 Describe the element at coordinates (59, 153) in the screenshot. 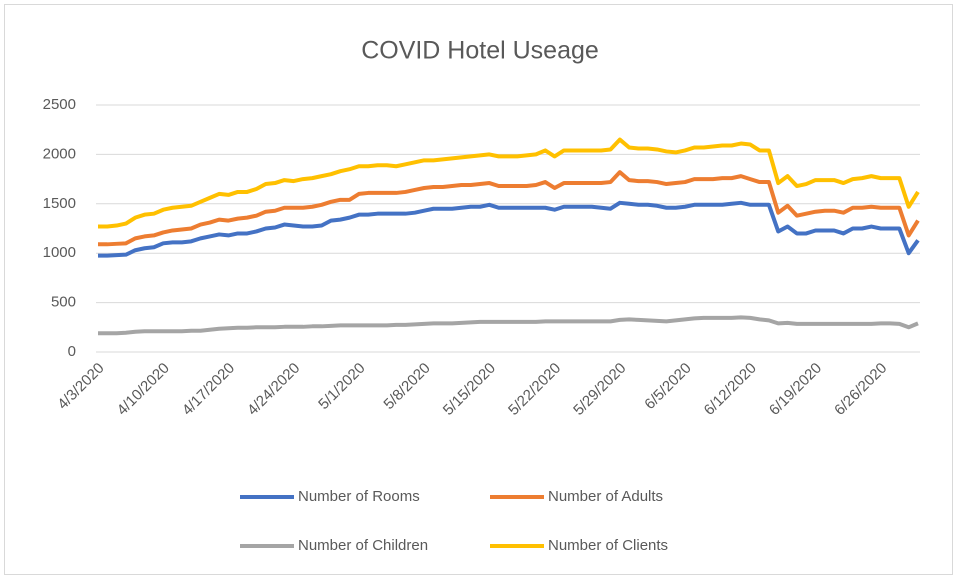

I see `y-tick-label: 2000` at that location.